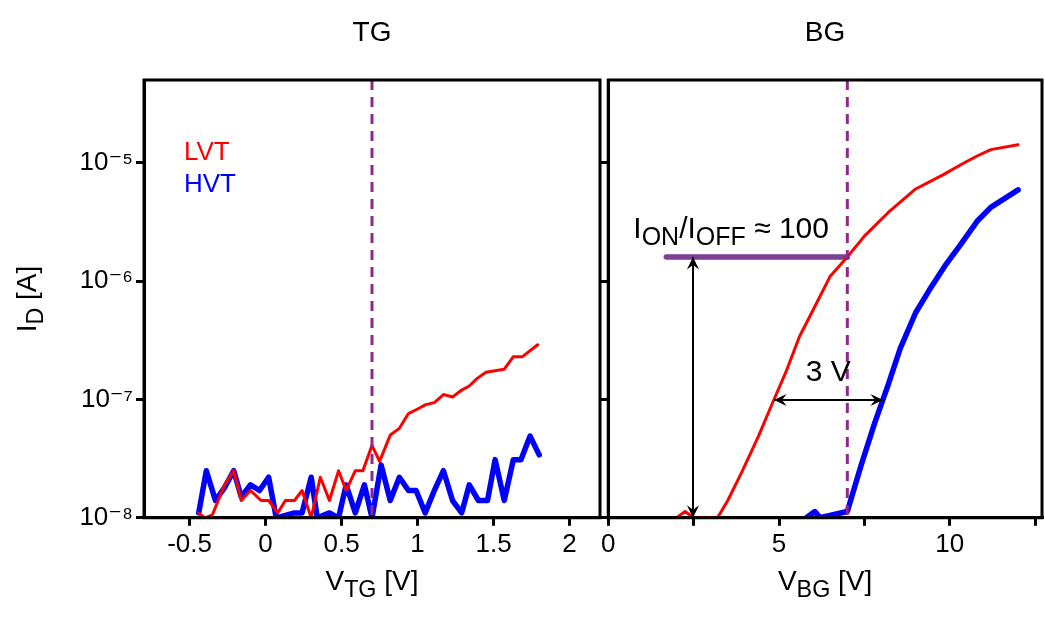  I want to click on x-axis-title: V$_{TG}$ [V], so click(372, 584).